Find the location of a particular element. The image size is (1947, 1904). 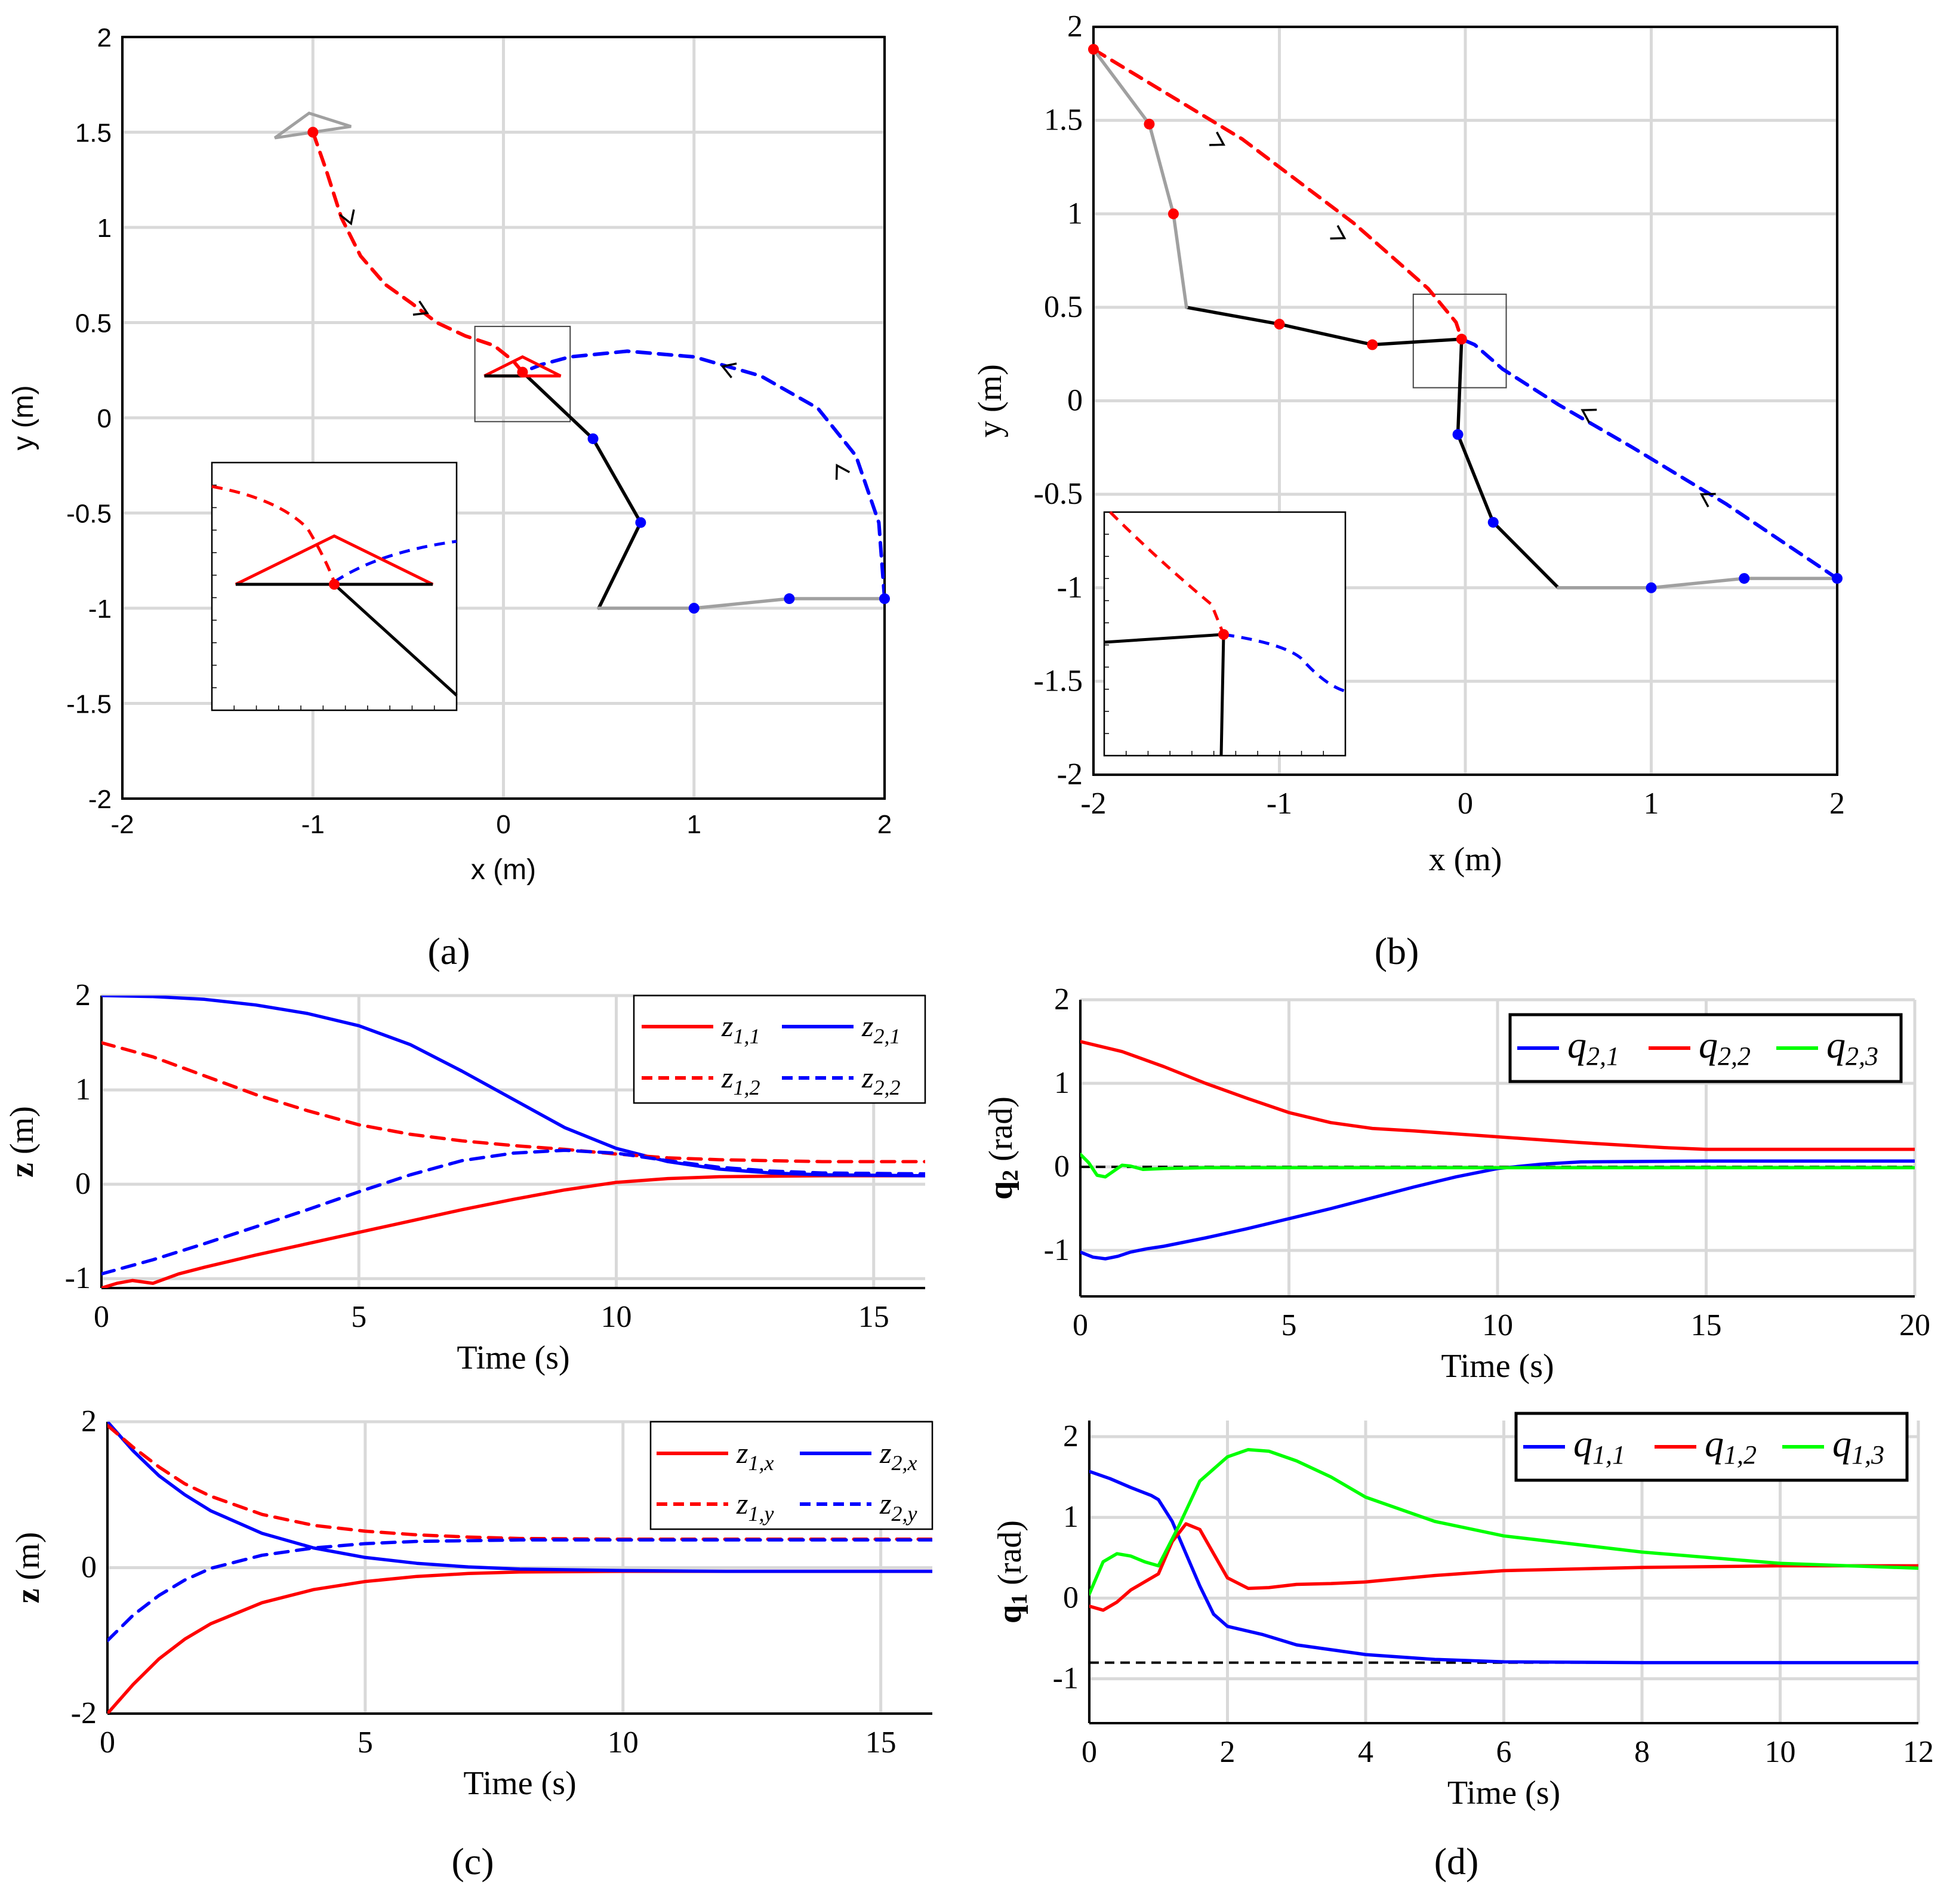

x-tick-label: 8 is located at coordinates (1642, 1752).